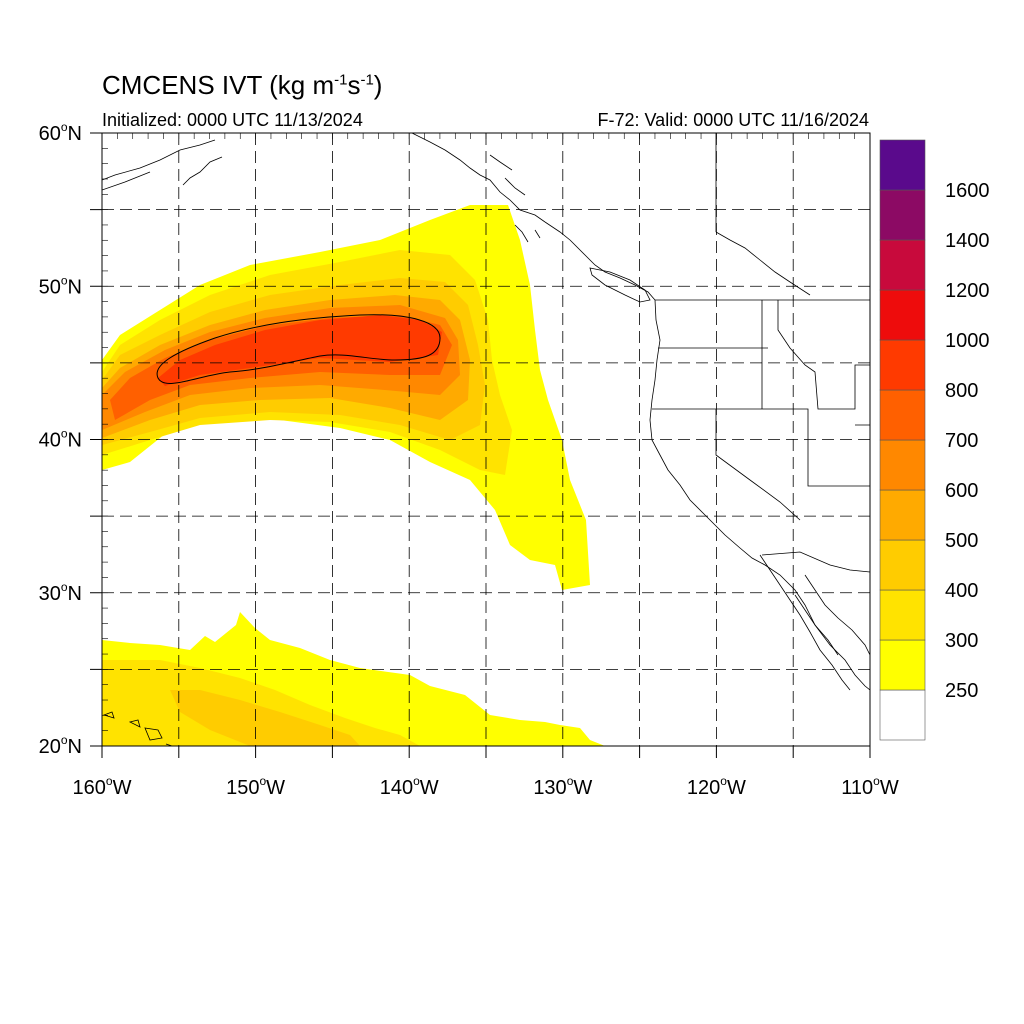 The image size is (1024, 1024). I want to click on lon-tick-label: 160oW, so click(102, 786).